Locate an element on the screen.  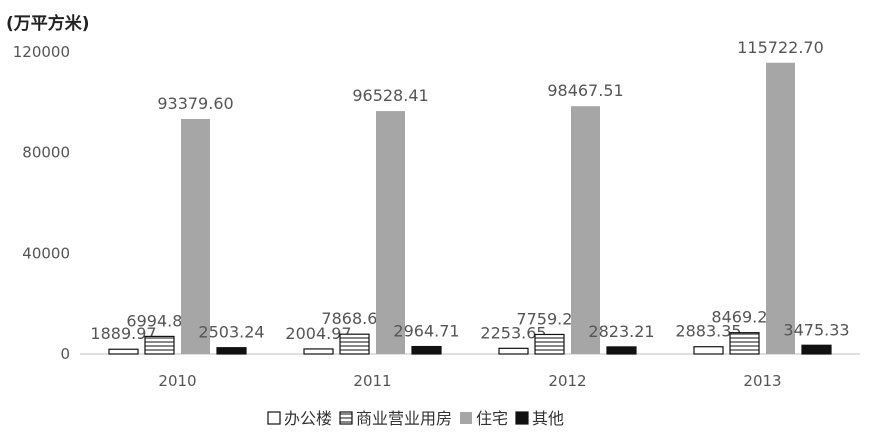
data-label: 2964.71 is located at coordinates (426, 331).